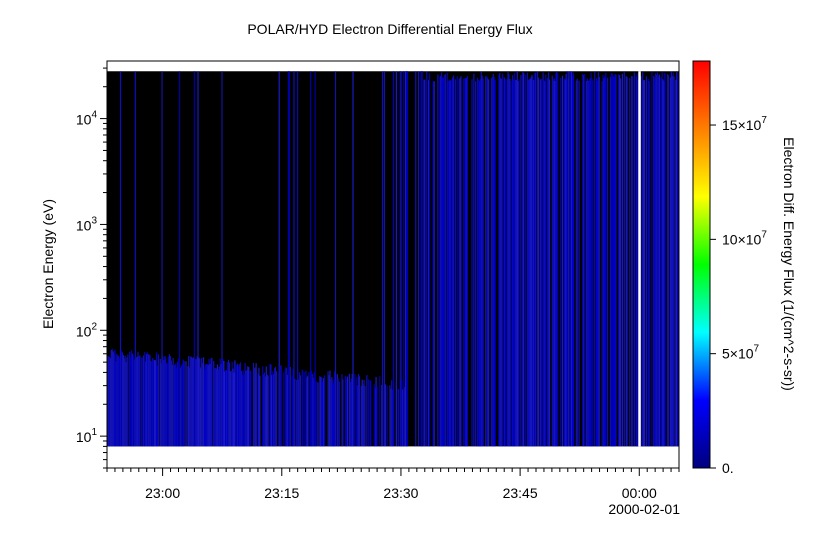  I want to click on x-tick-label: 23:30, so click(400, 493).